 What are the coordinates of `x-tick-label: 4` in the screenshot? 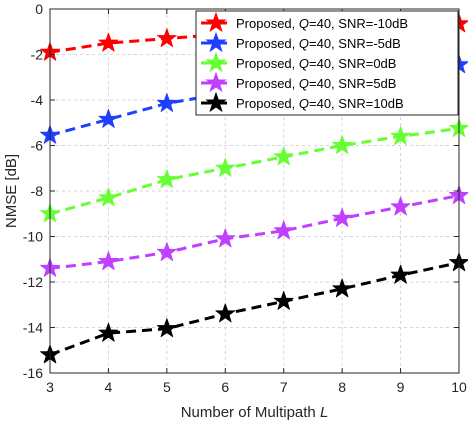 It's located at (109, 387).